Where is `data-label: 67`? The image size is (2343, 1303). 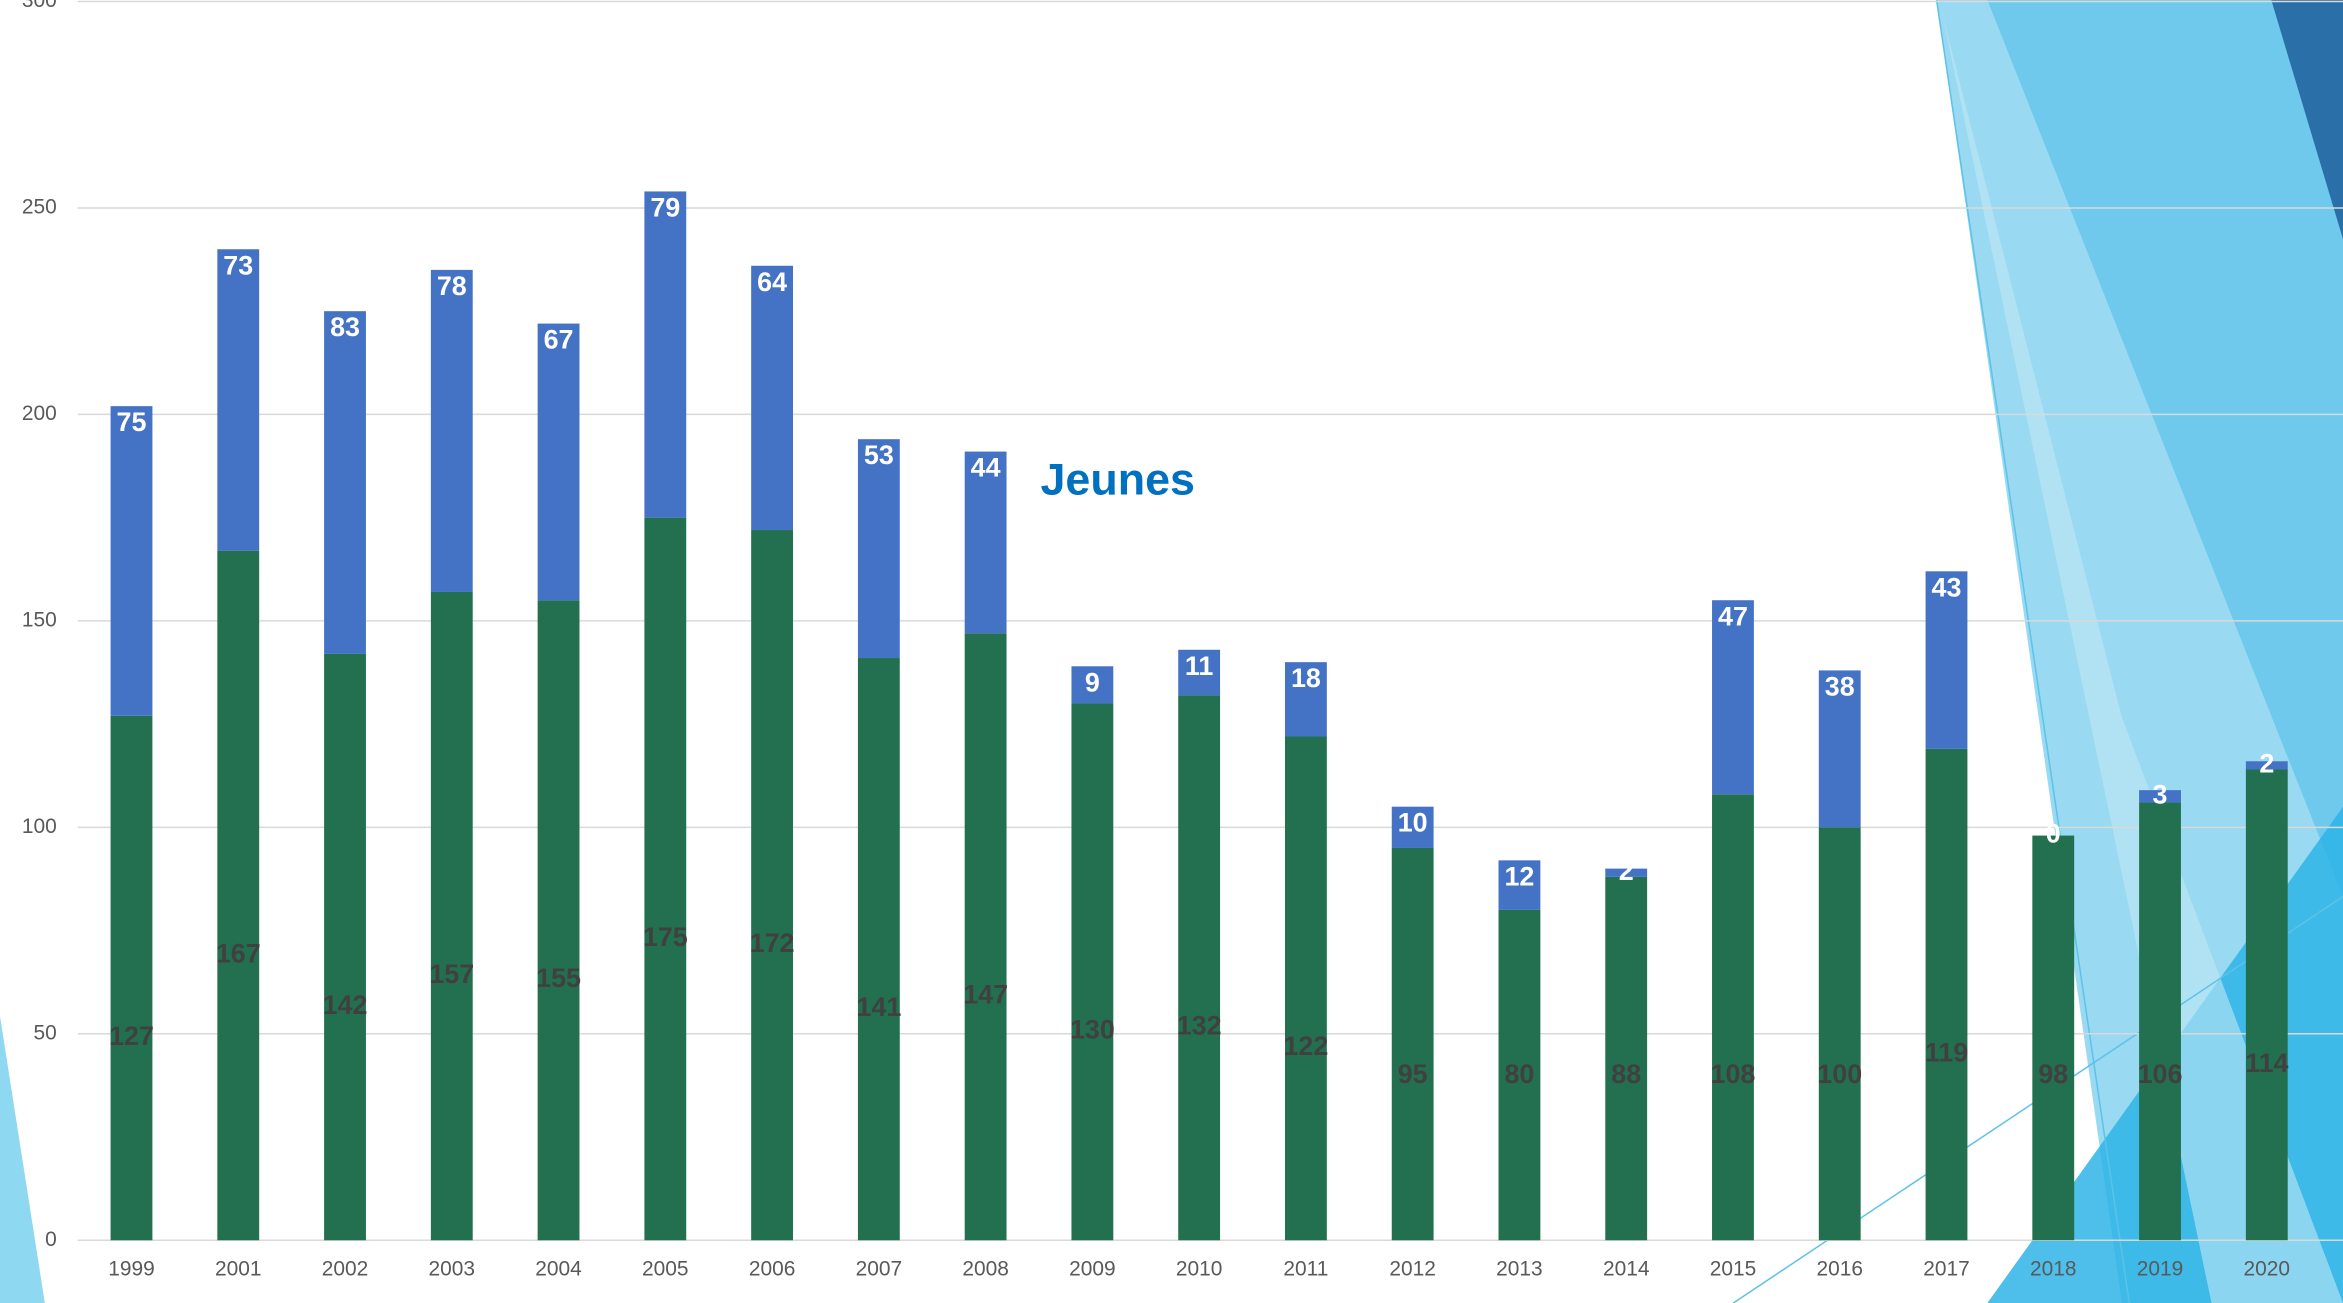 data-label: 67 is located at coordinates (559, 340).